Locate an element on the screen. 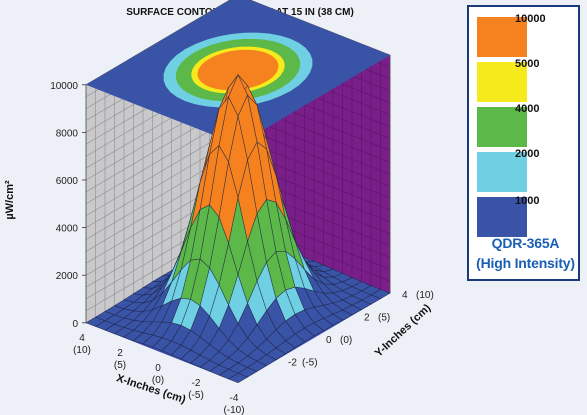 This screenshot has width=587, height=415. x-tick-label: -4 is located at coordinates (234, 398).